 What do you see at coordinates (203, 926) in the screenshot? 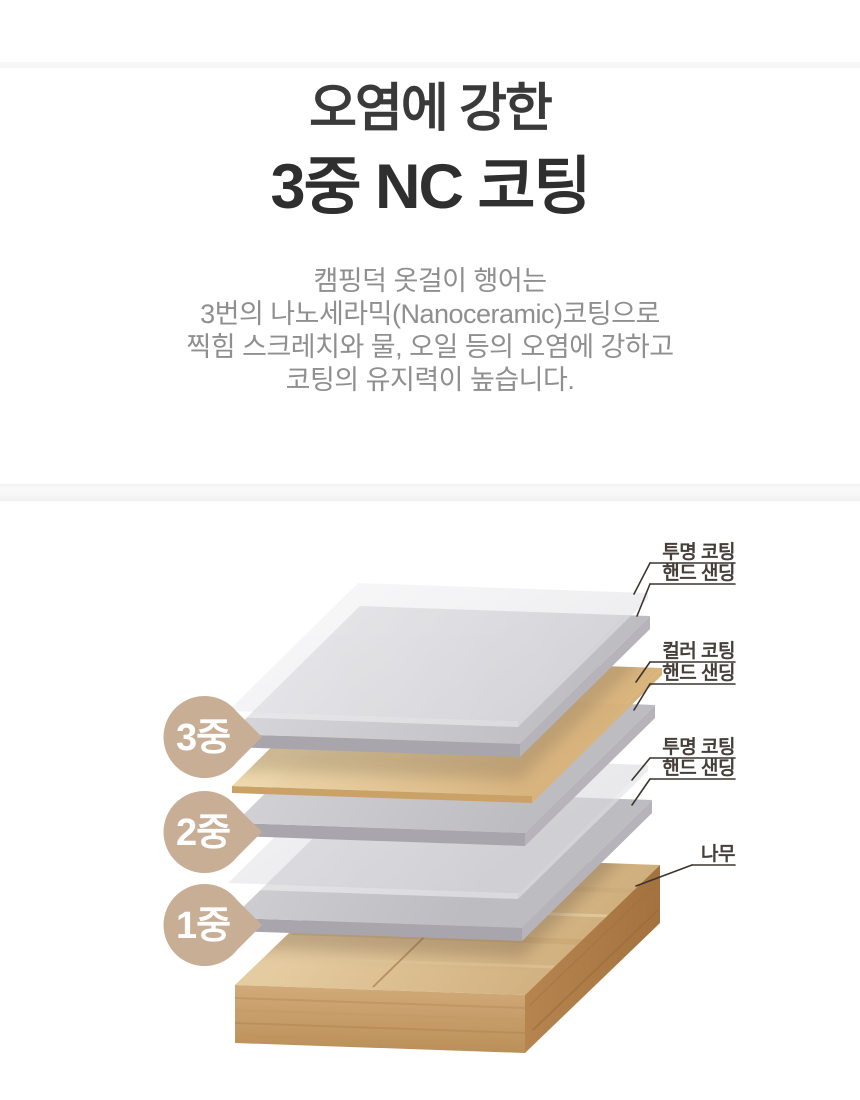
I see `badge-label: 1중` at bounding box center [203, 926].